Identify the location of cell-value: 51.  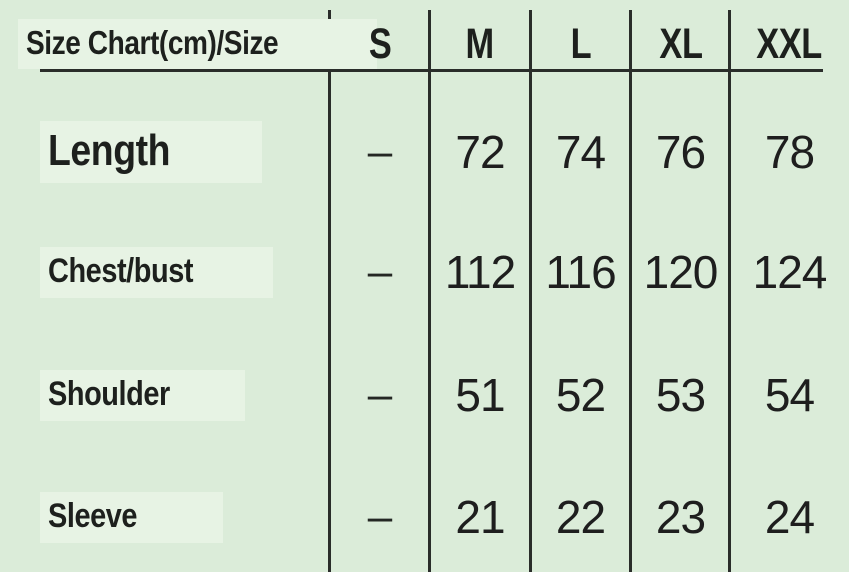
(480, 395).